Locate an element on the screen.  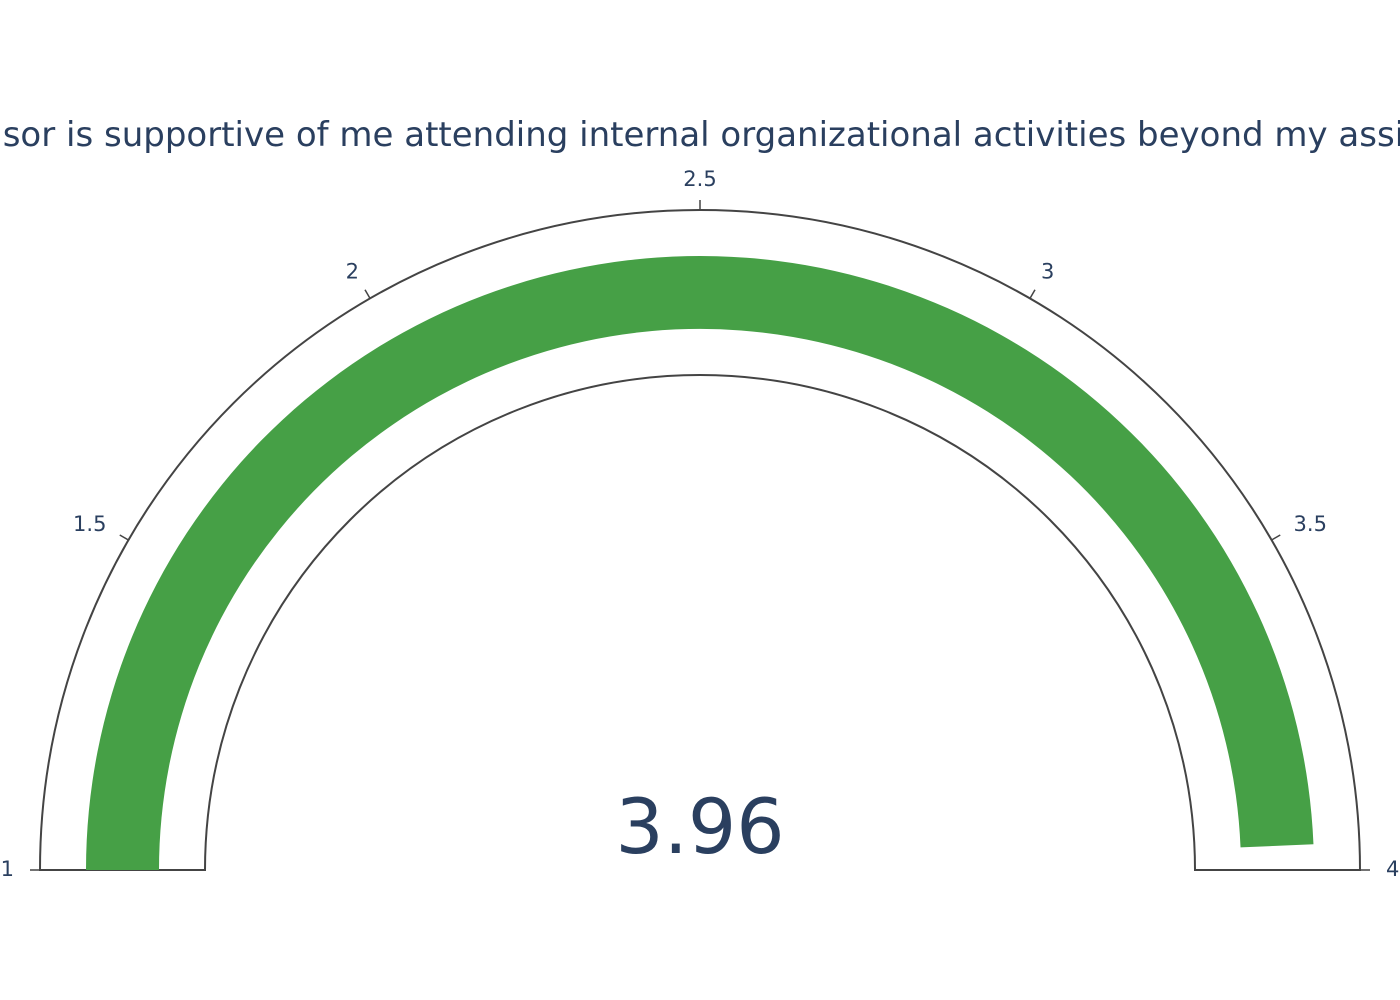
tick-label: 2 is located at coordinates (352, 271).